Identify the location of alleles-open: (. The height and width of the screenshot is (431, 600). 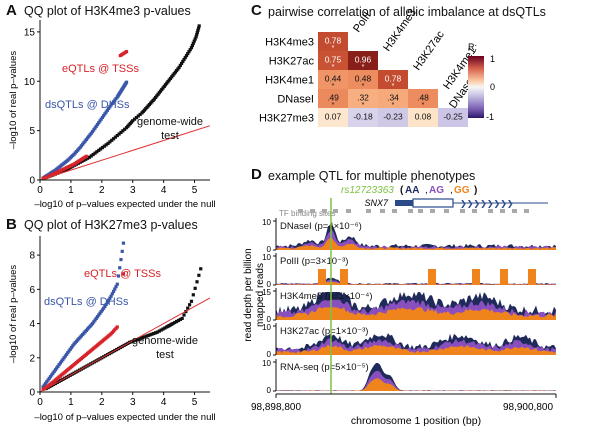
(402, 190).